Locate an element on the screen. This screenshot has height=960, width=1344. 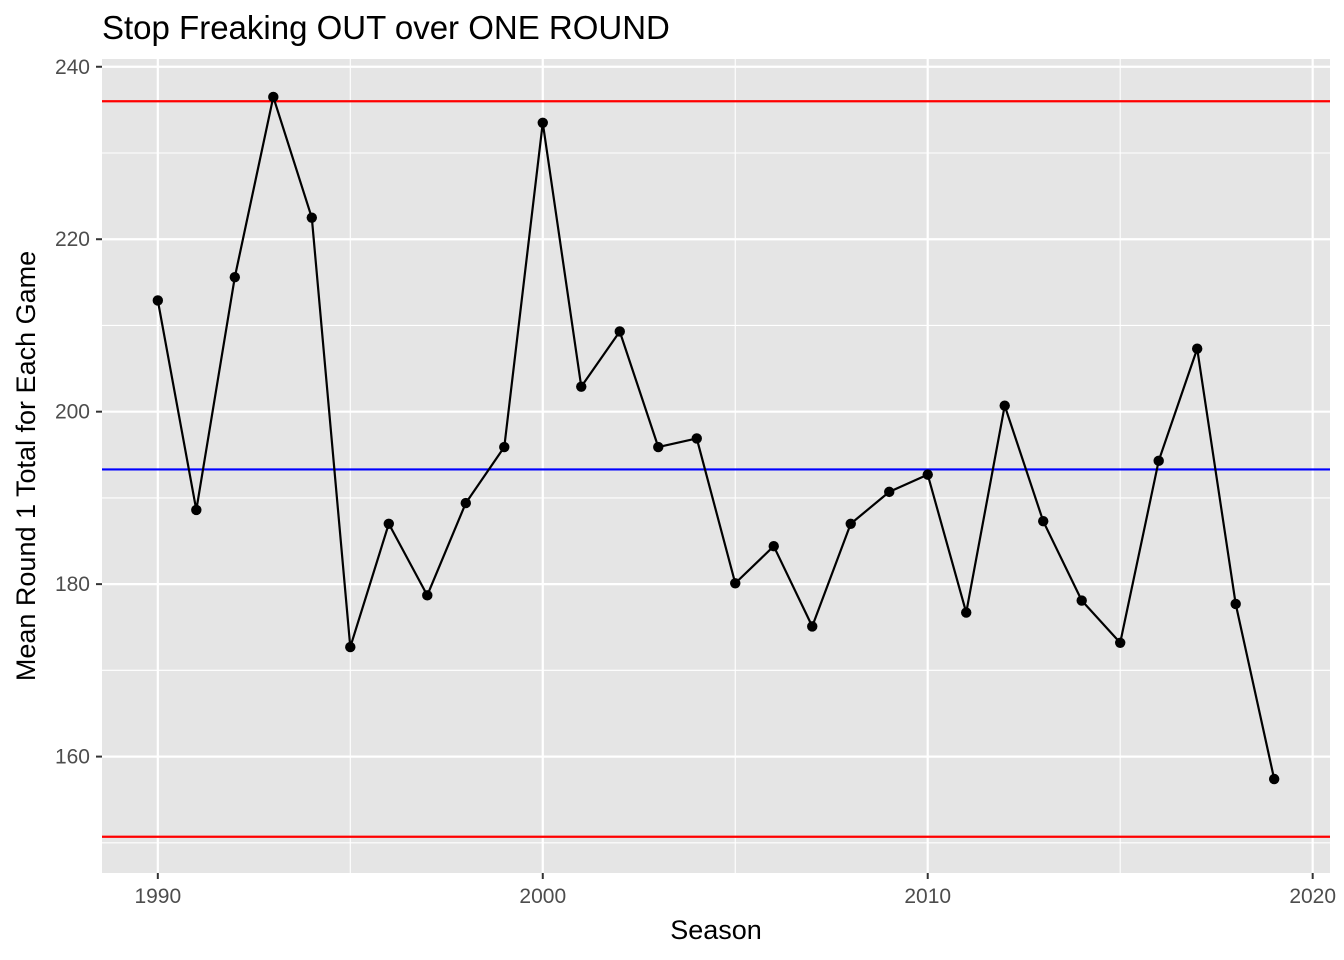
y-axis: 160 180 200 220 240 is located at coordinates (78, 412).